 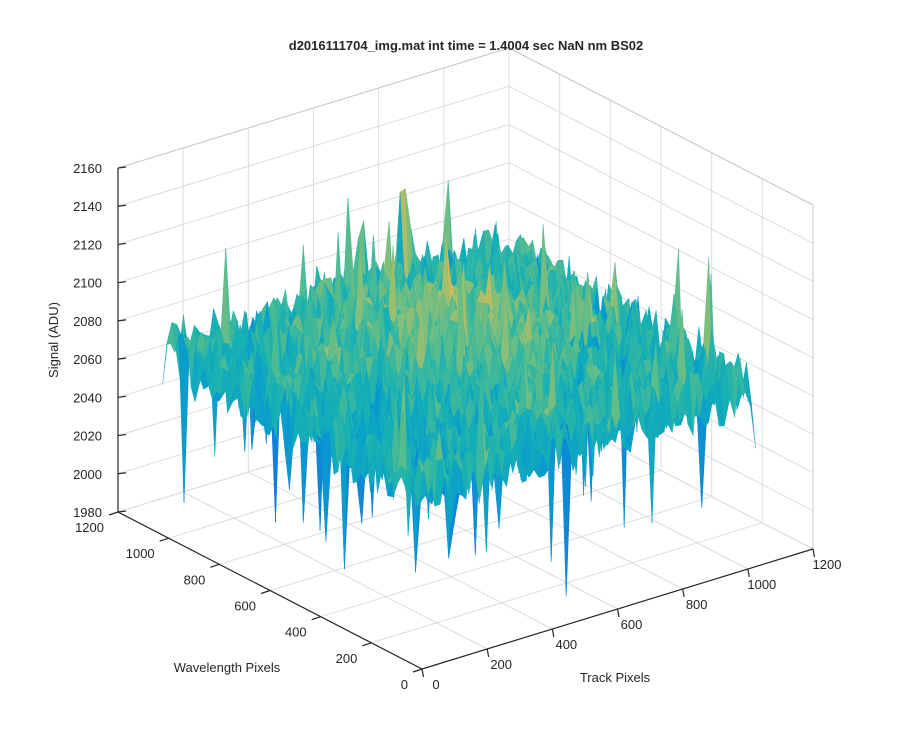 I want to click on z-tick-label: 2100, so click(x=87, y=283).